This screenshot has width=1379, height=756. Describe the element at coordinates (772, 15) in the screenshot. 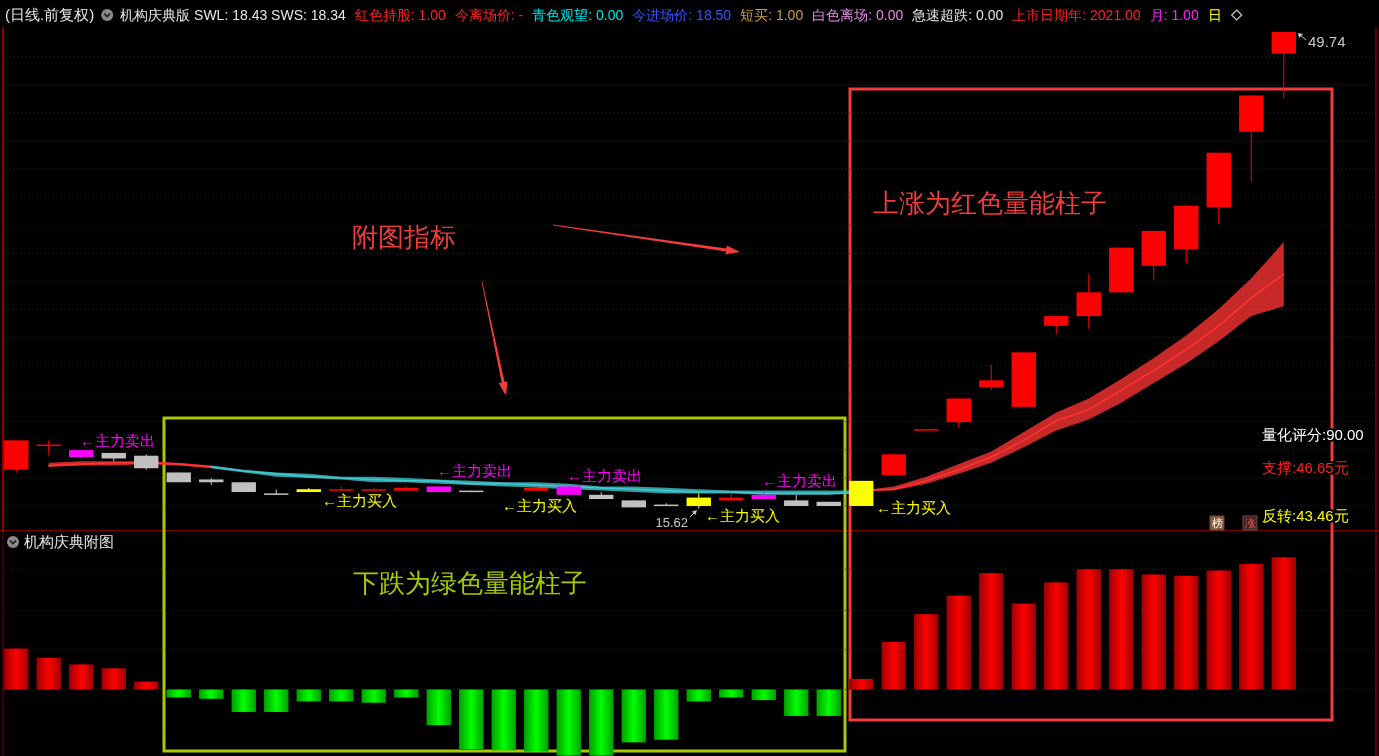

I see `text: 短买: 1.00` at that location.